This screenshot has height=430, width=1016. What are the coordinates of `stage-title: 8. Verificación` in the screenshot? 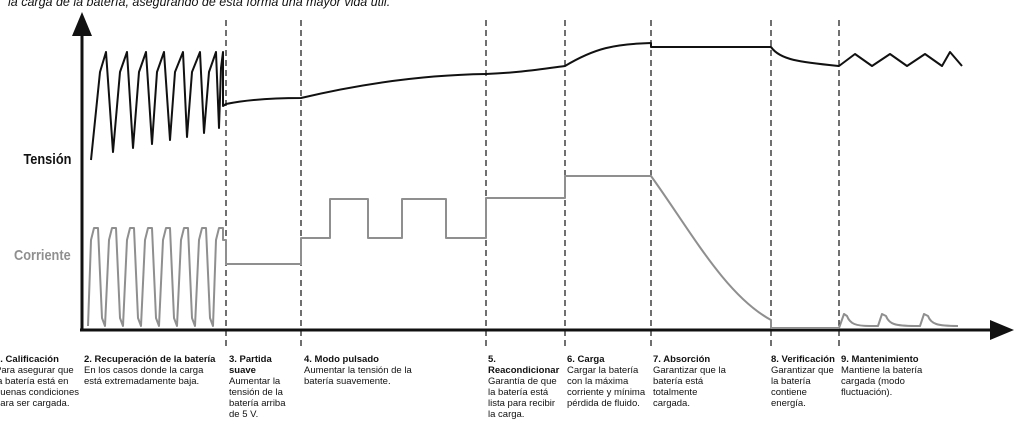 It's located at (803, 359).